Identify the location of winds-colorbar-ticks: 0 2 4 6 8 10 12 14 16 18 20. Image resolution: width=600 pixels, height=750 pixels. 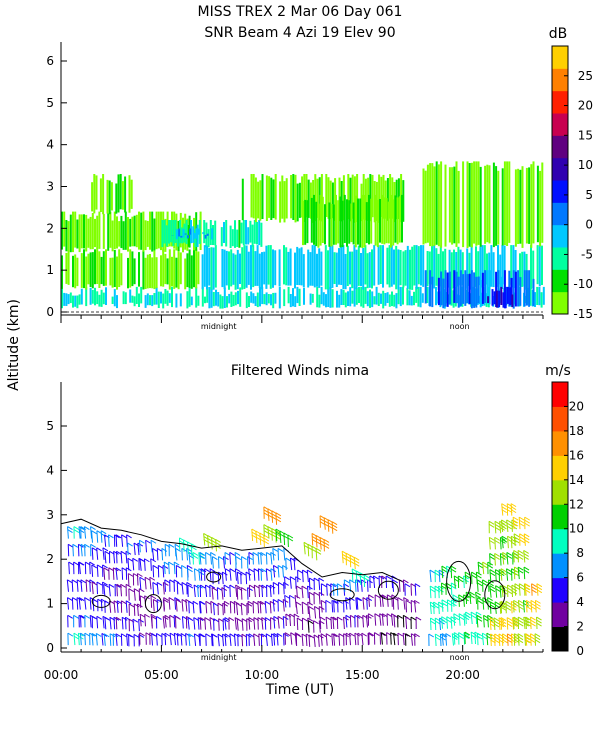
(574, 528).